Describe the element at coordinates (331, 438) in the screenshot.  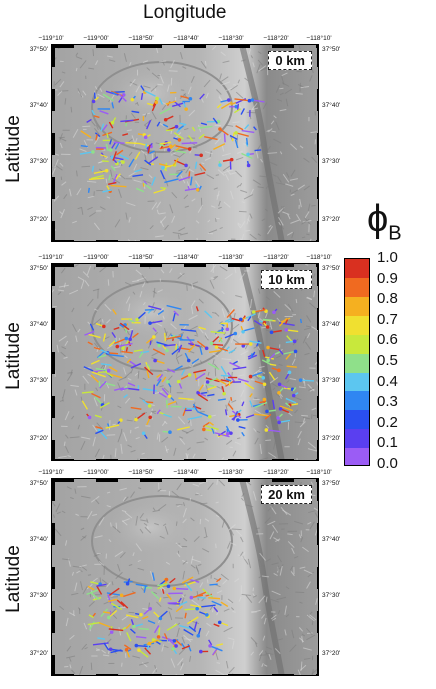
I see `lat-tick-label-right: 37°20'` at that location.